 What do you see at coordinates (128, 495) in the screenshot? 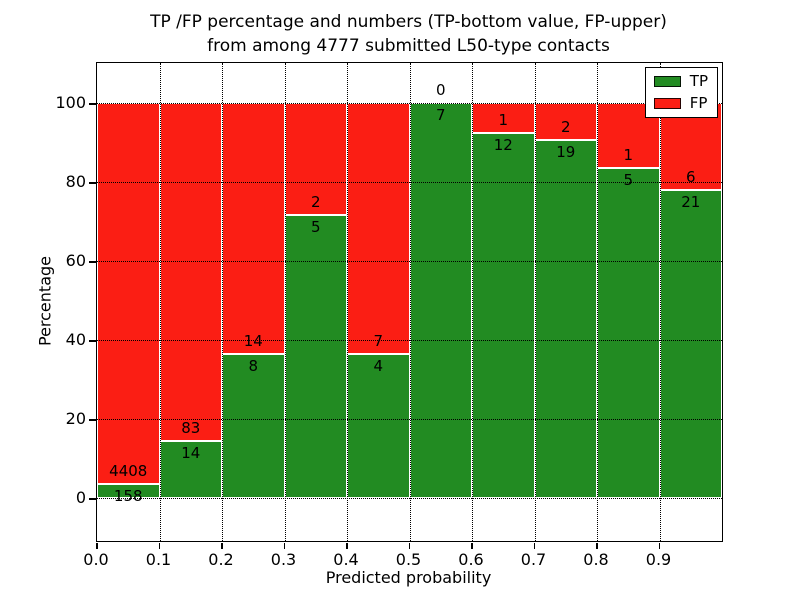
I see `tp-count-label: 158` at bounding box center [128, 495].